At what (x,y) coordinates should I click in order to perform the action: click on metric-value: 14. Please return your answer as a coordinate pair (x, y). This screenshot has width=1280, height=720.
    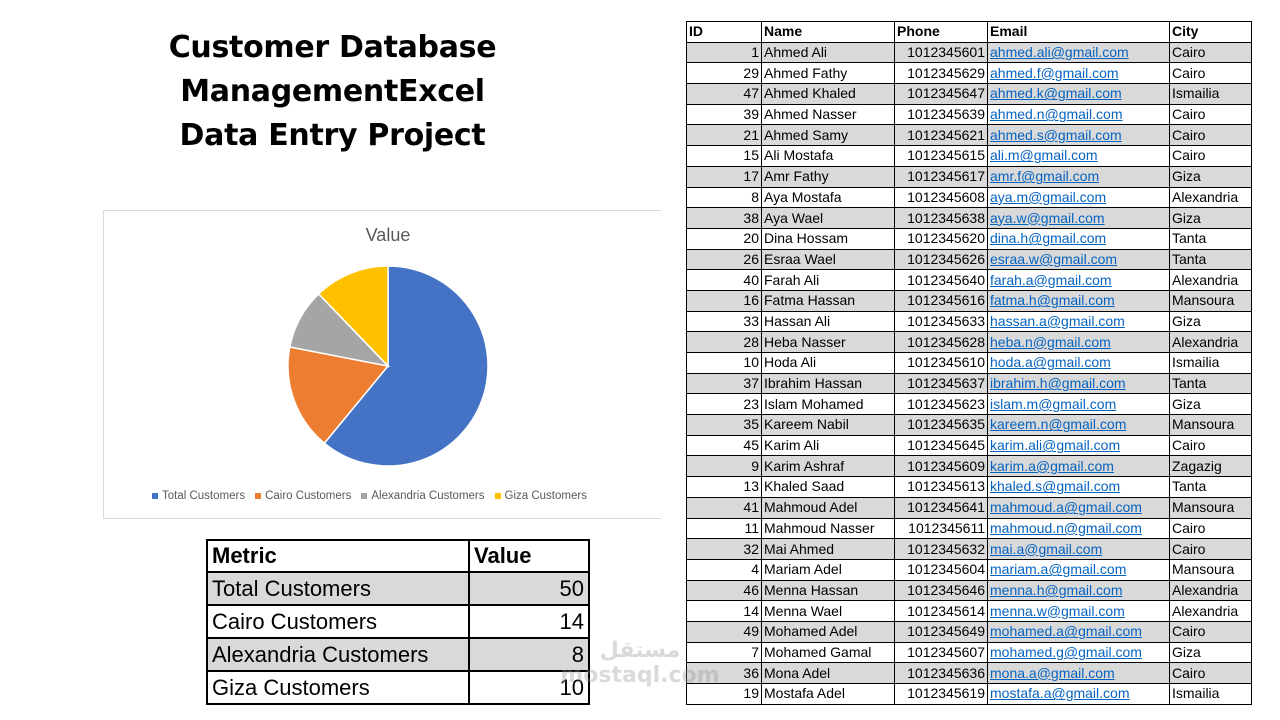
    Looking at the image, I should click on (529, 621).